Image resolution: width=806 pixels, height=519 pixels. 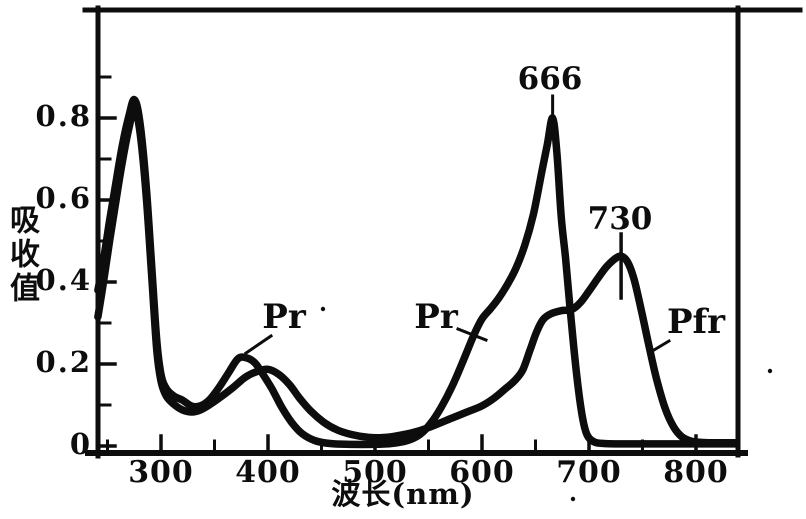 What do you see at coordinates (472, 334) in the screenshot?
I see `pr-red-leader-line` at bounding box center [472, 334].